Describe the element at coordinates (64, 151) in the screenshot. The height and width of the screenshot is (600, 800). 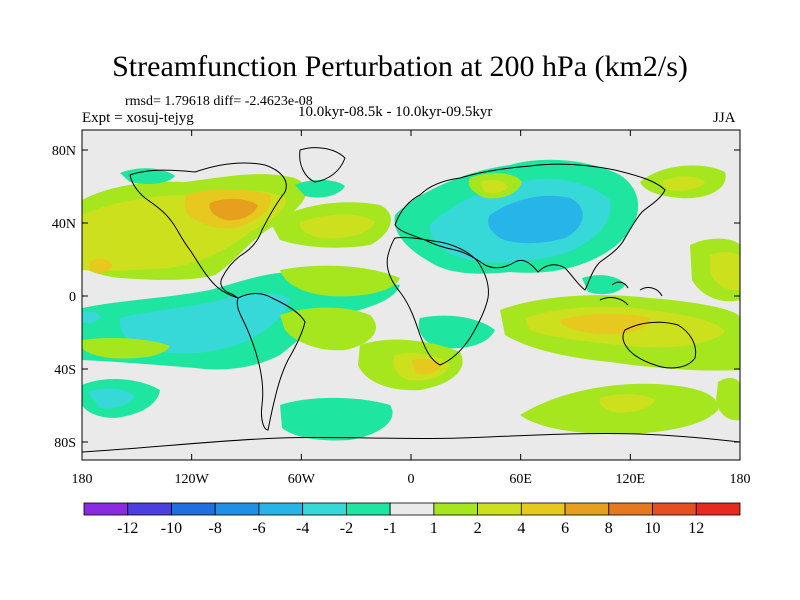
I see `lat-tick-label: 80N` at that location.